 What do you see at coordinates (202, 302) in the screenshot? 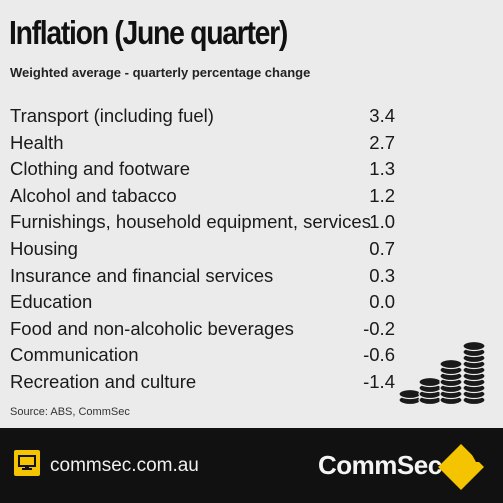
I see `table-row: Education 0.0` at bounding box center [202, 302].